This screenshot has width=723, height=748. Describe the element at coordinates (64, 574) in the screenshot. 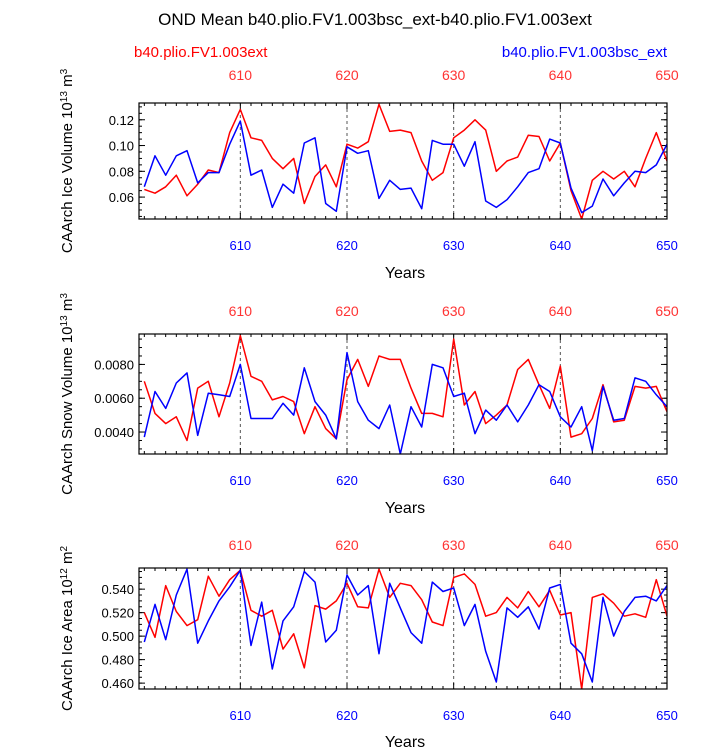

I see `y-axis-label-exponent: 12` at that location.